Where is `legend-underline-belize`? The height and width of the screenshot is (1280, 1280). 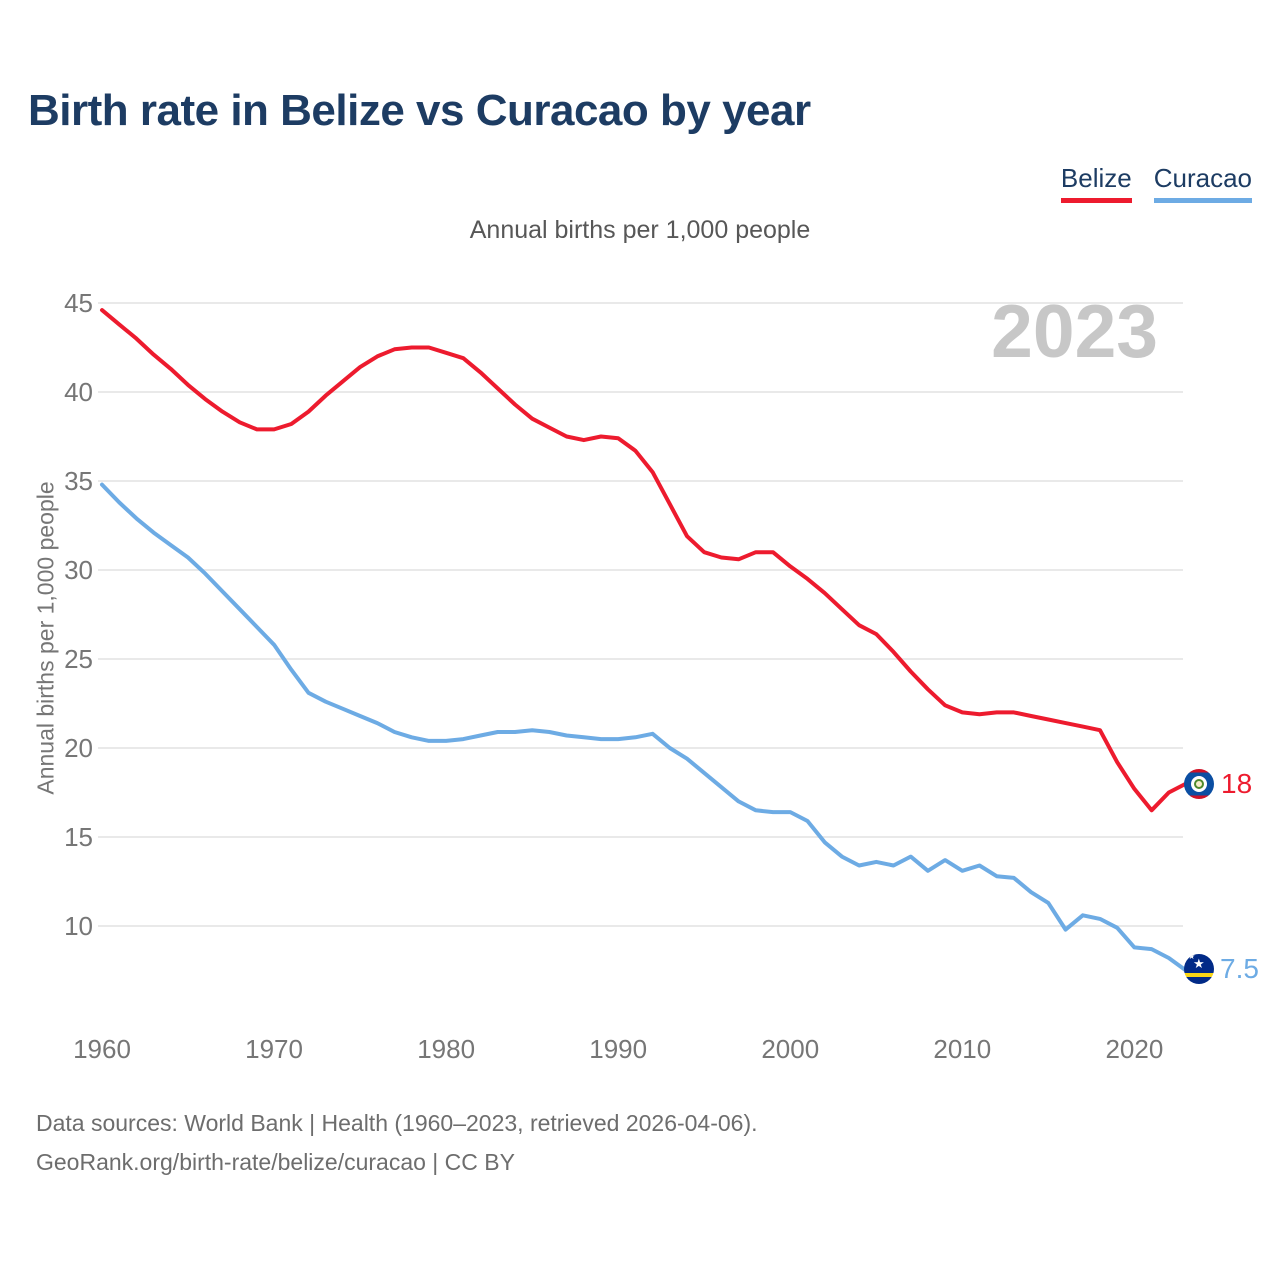 legend-underline-belize is located at coordinates (1096, 200).